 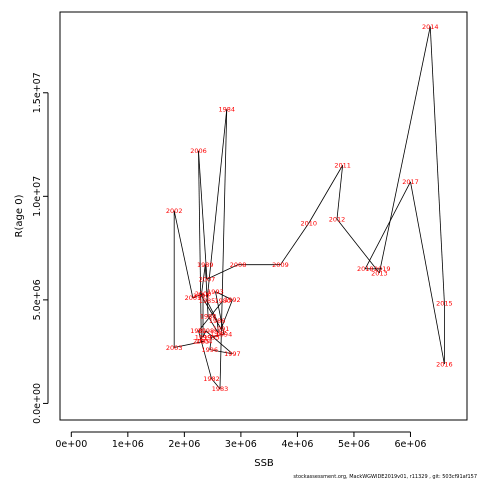 What do you see at coordinates (71, 444) in the screenshot?
I see `x-tick-label: 0e+00` at bounding box center [71, 444].